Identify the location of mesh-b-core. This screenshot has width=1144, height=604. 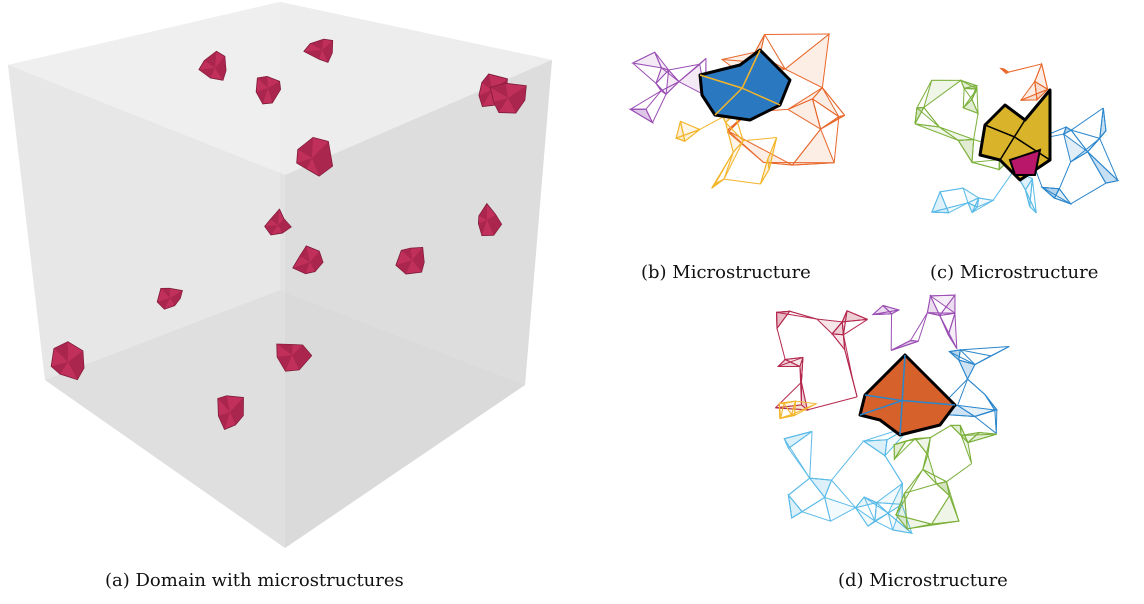
(745, 85).